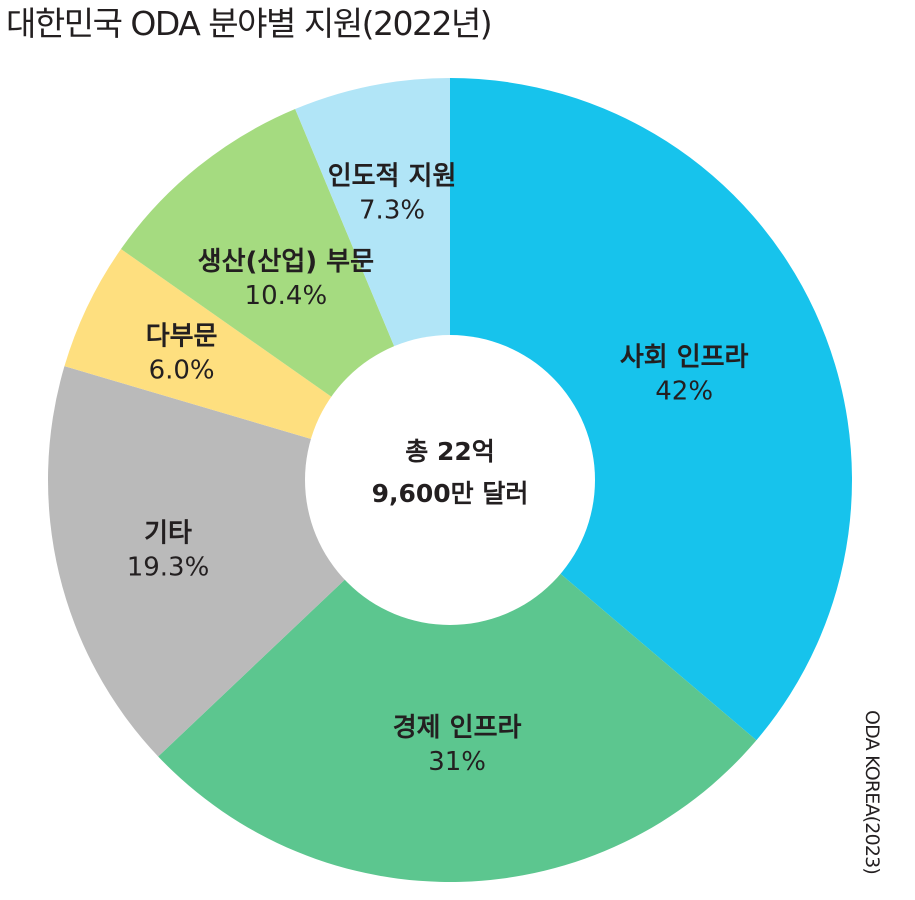  I want to click on center-hole, so click(450, 480).